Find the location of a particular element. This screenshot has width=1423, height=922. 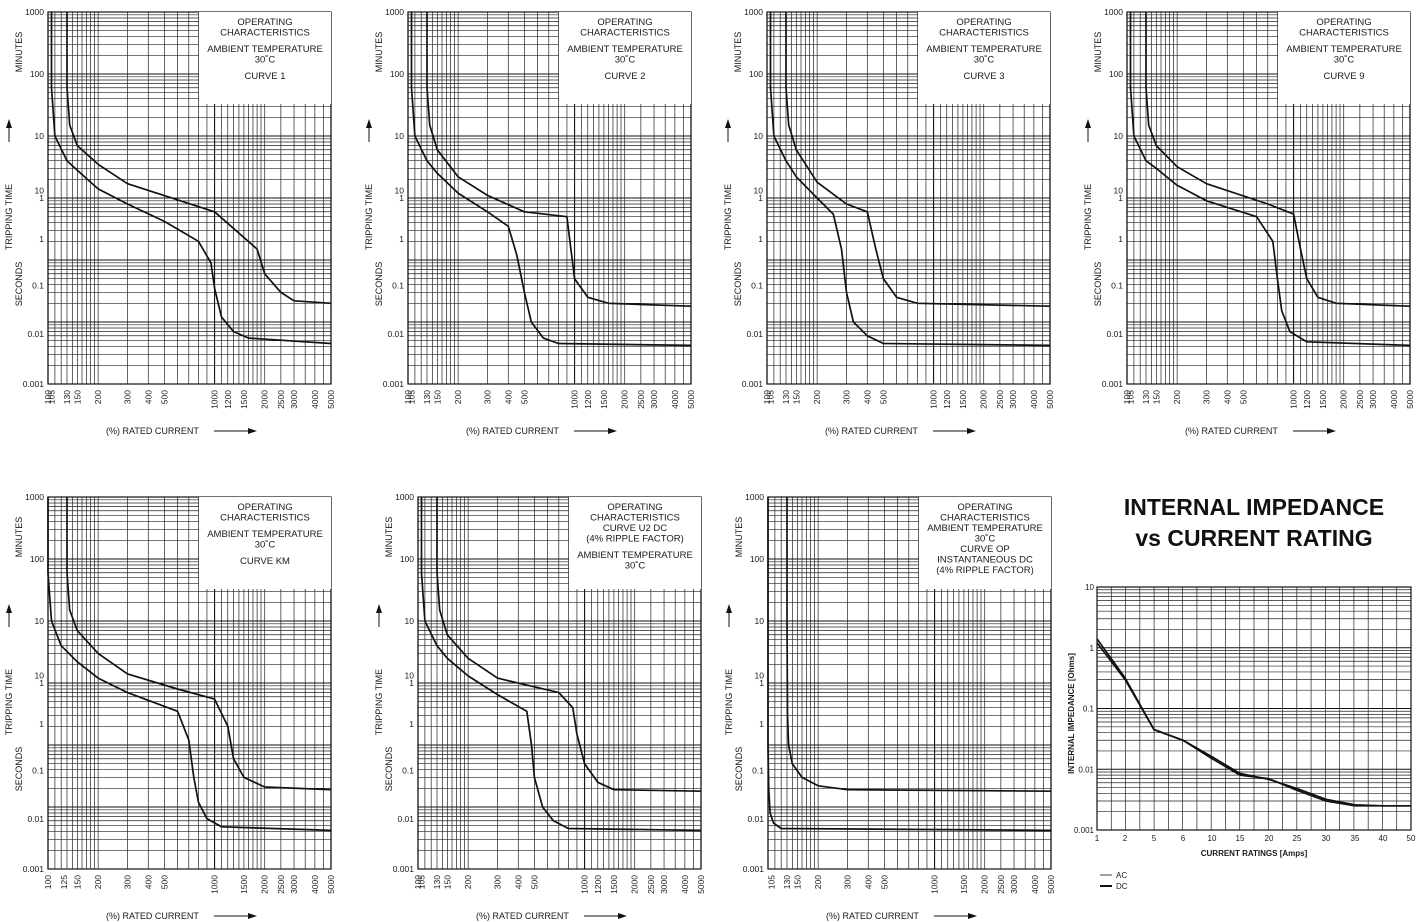

legend-label-ac: AC is located at coordinates (1121, 875).